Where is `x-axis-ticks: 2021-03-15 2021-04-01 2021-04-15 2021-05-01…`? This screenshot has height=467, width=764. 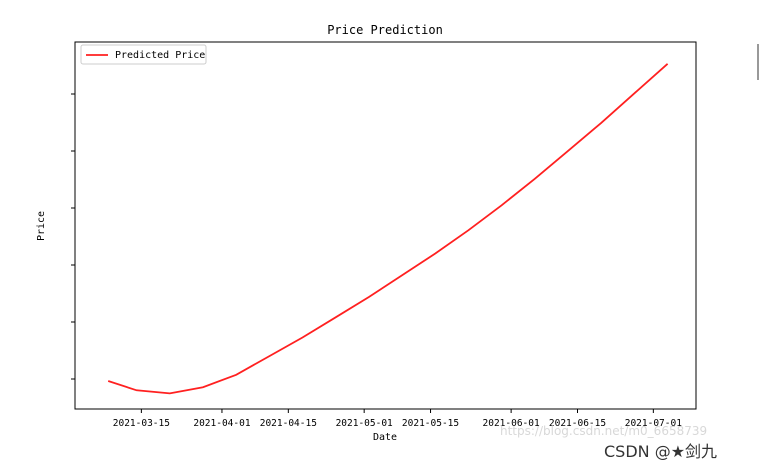 x-axis-ticks: 2021-03-15 2021-04-01 2021-04-15 2021-05-01… is located at coordinates (397, 419).